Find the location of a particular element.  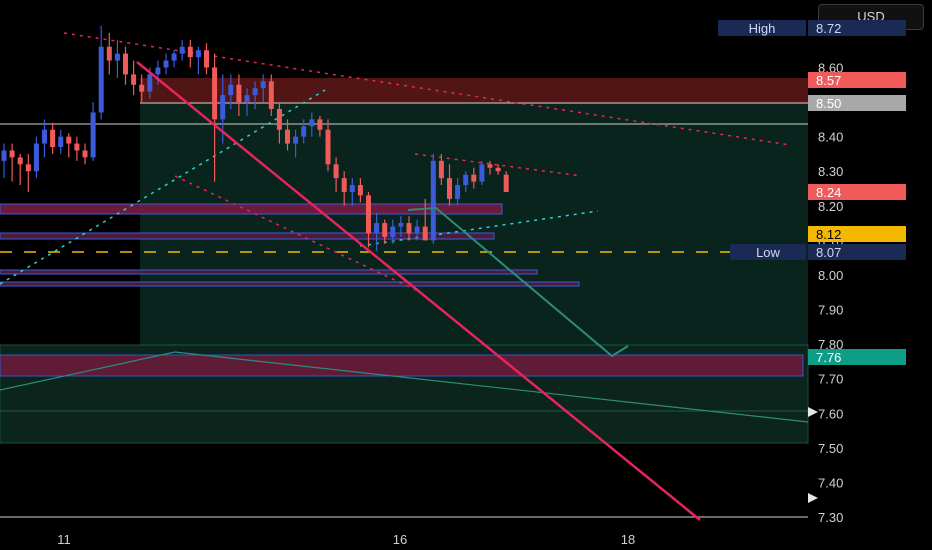

tag-857-text: 8.57 is located at coordinates (828, 80).